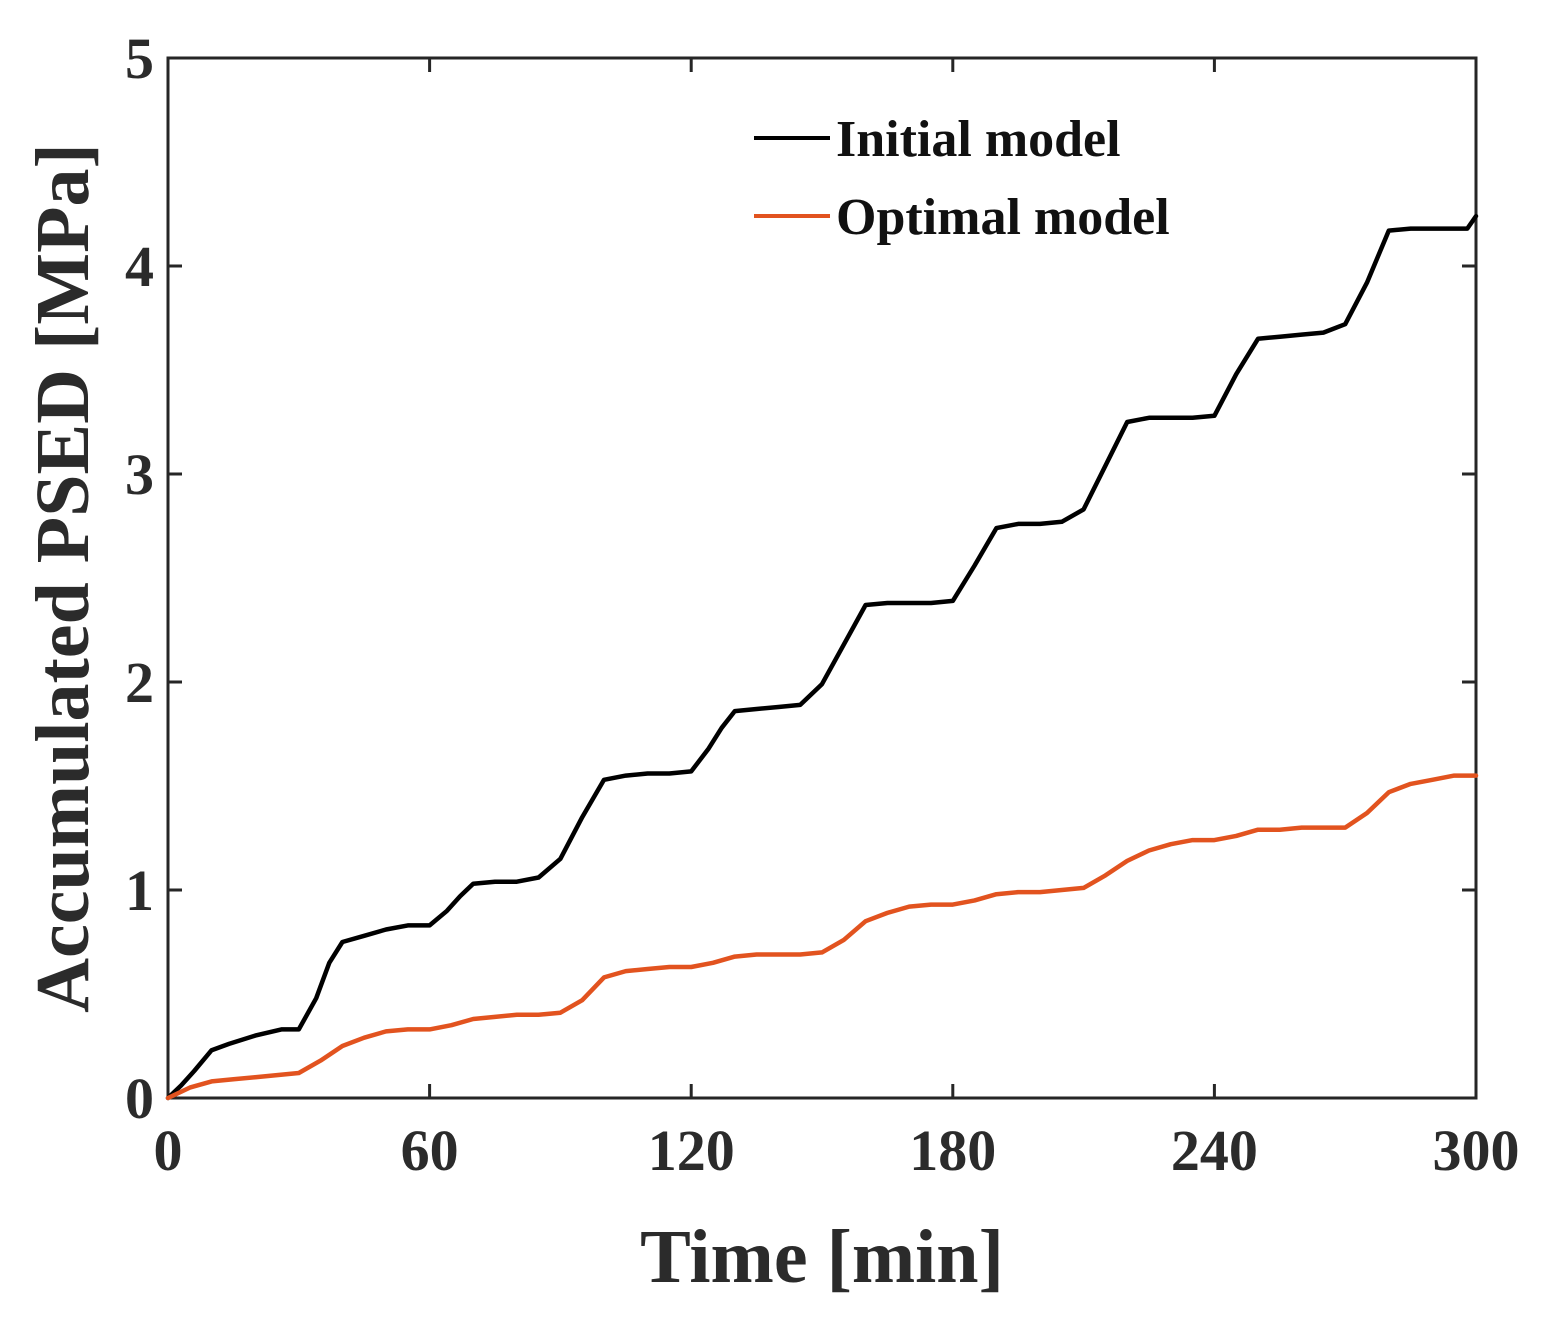 This screenshot has height=1334, width=1549. What do you see at coordinates (139, 890) in the screenshot?
I see `y-tick-label: 1` at bounding box center [139, 890].